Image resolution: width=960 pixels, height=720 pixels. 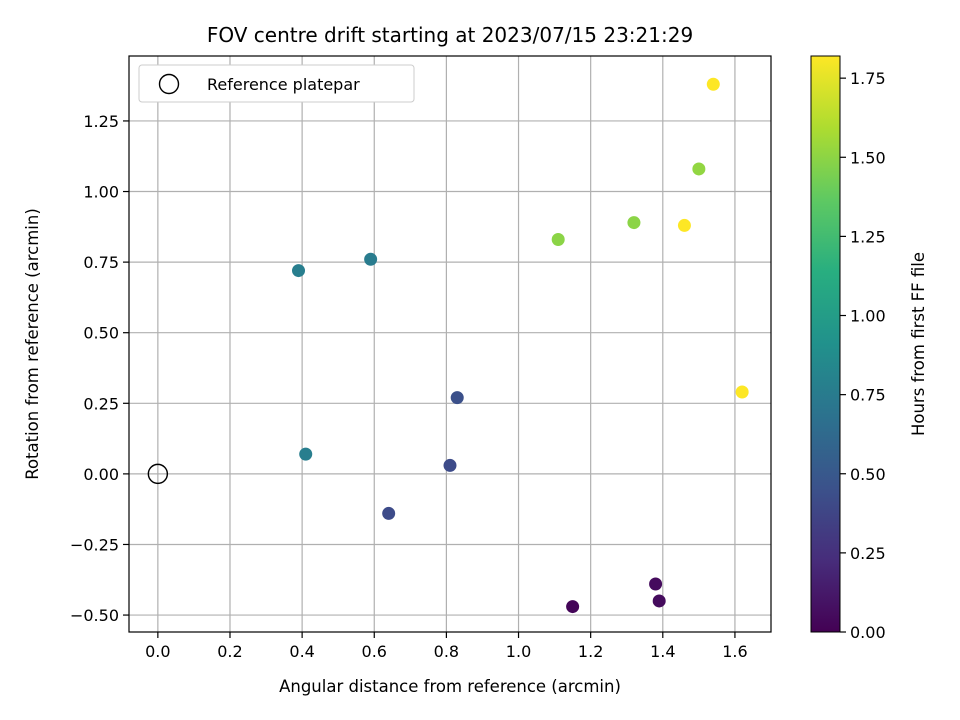 I want to click on x-tick-label: 0.0, so click(x=157, y=651).